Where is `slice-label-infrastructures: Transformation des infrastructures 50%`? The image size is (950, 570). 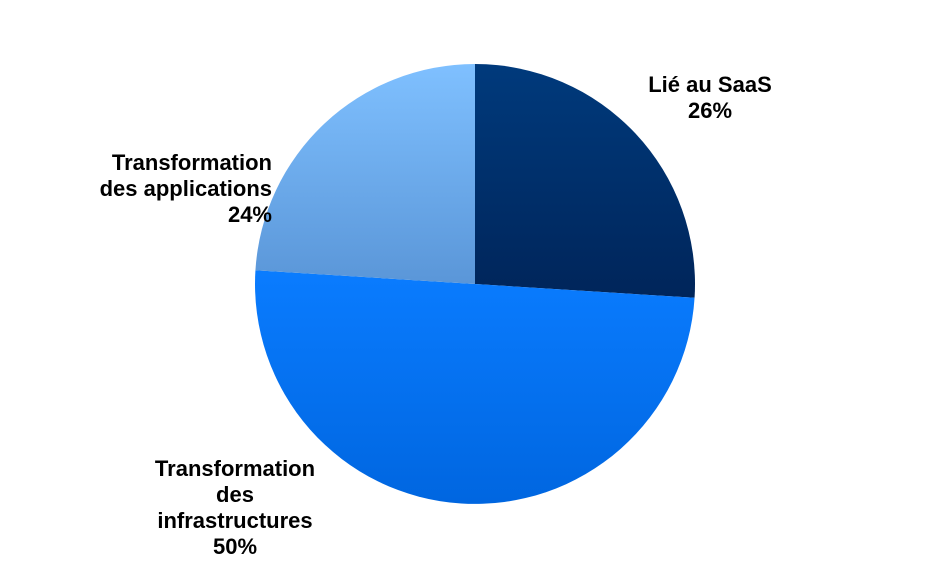
slice-label-infrastructures: Transformation des infrastructures 50% is located at coordinates (235, 508).